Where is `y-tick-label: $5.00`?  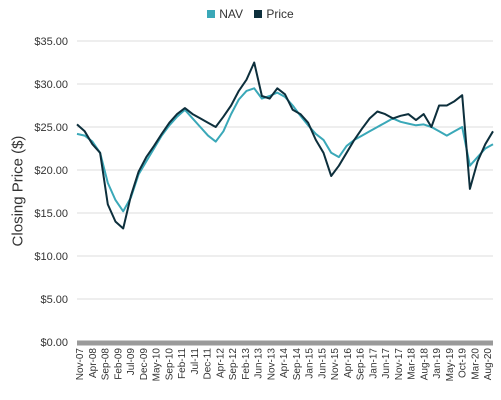 y-tick-label: $5.00 is located at coordinates (54, 300).